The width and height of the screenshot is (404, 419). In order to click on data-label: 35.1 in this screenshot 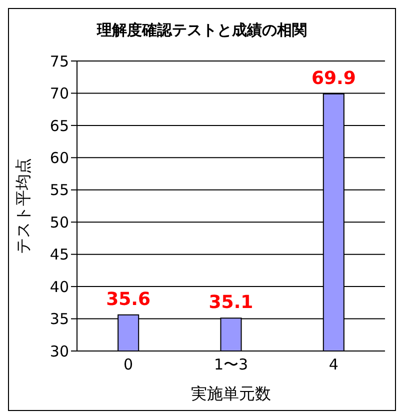, I will do `click(231, 303)`.